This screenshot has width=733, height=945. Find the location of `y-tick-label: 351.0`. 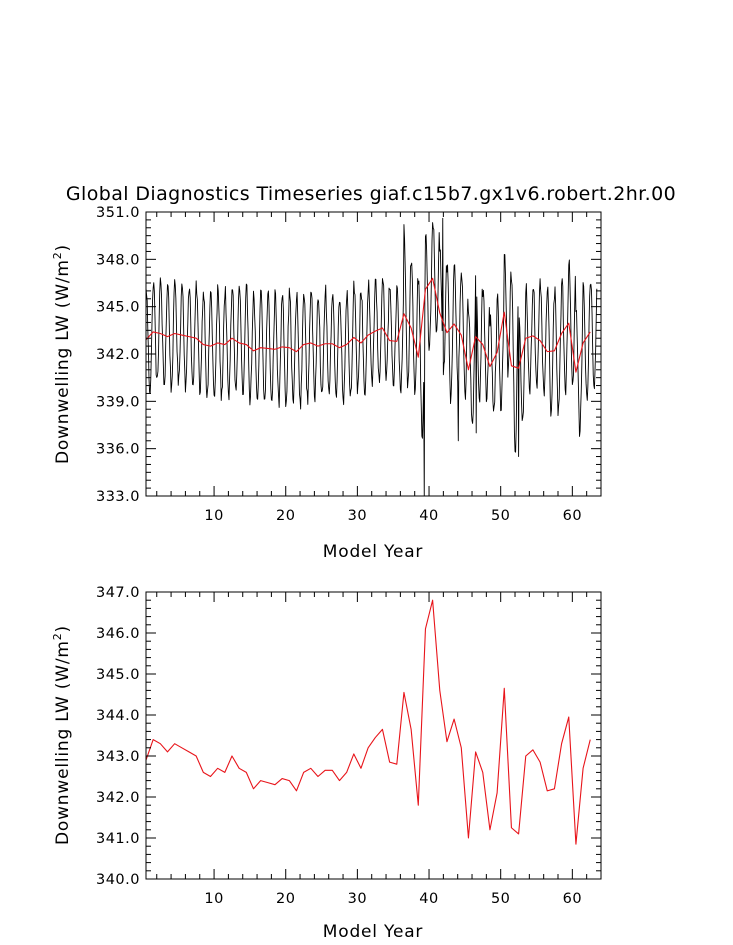

y-tick-label: 351.0 is located at coordinates (118, 213).